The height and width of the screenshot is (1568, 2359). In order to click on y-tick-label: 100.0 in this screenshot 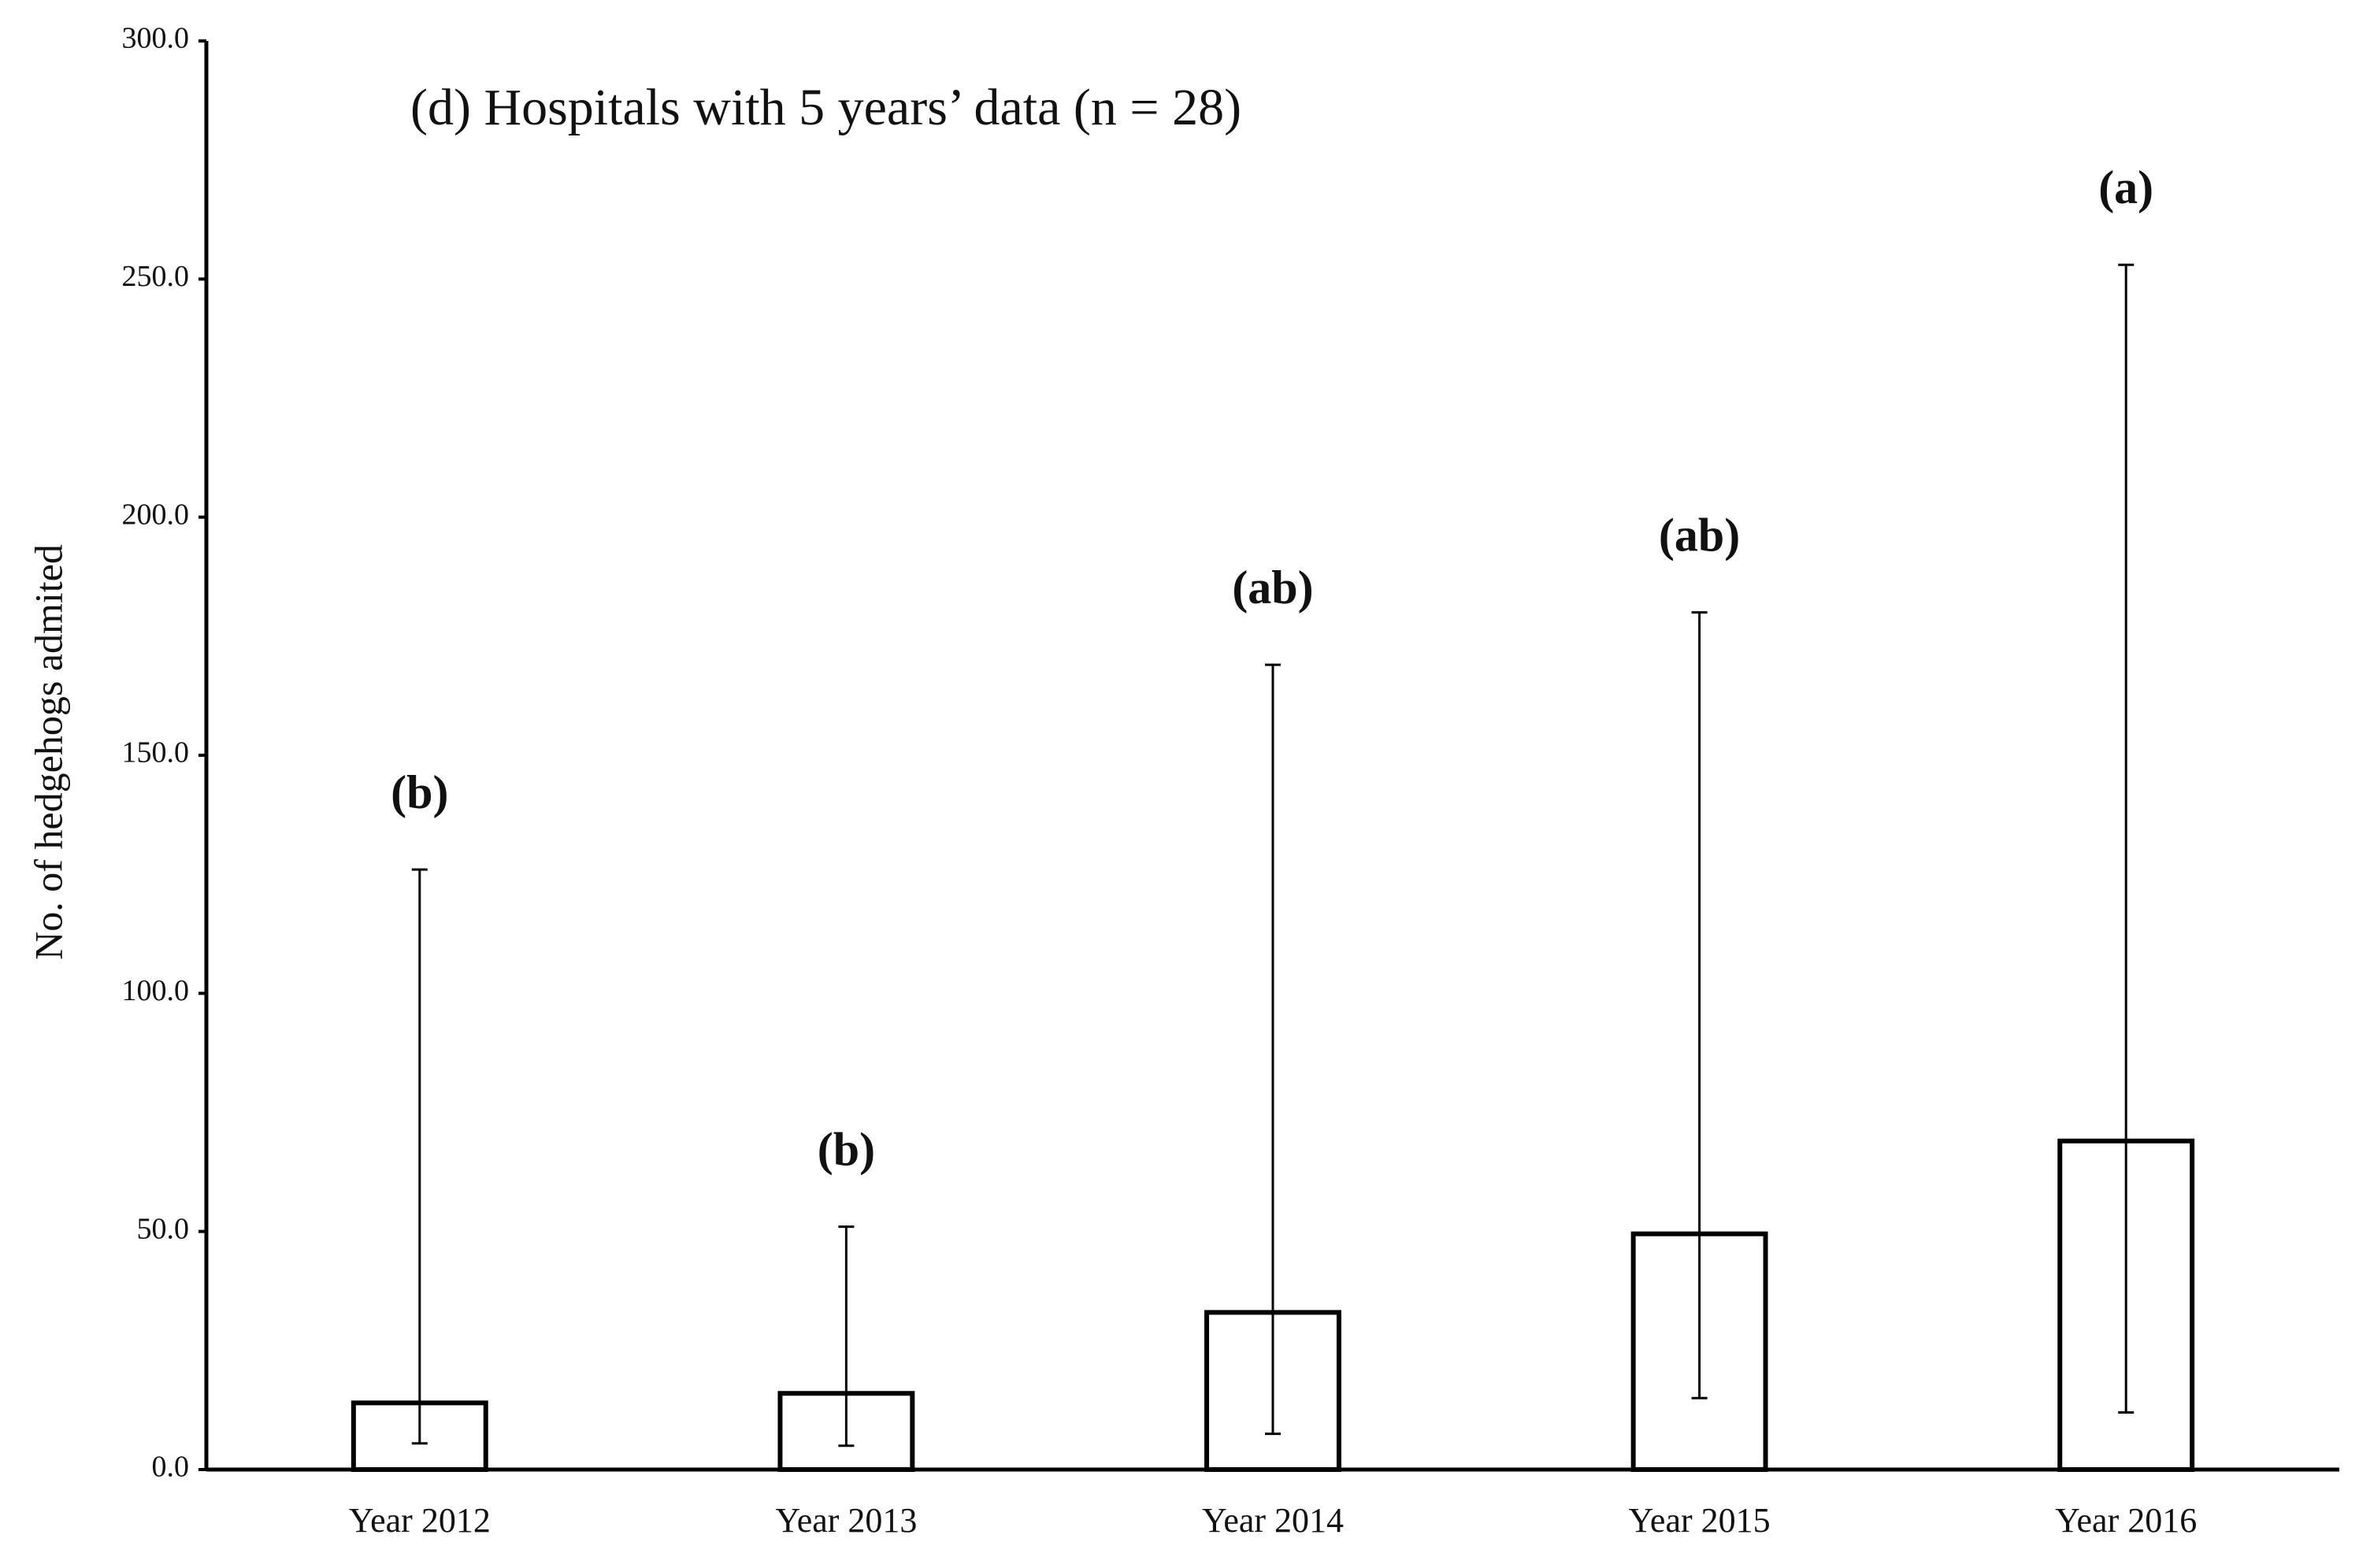, I will do `click(156, 990)`.